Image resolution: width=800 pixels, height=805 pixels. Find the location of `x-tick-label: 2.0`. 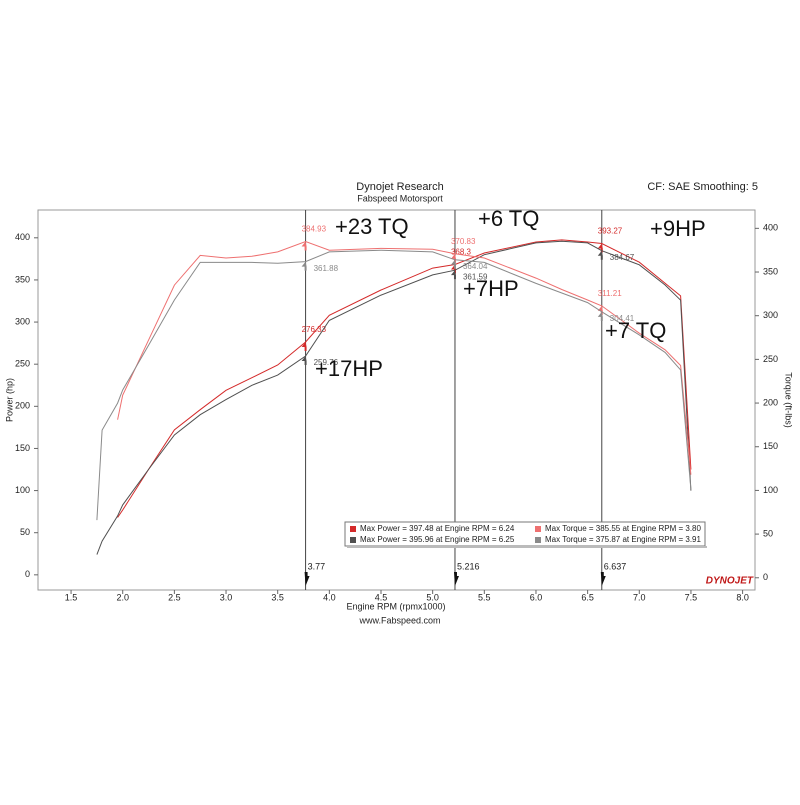

x-tick-label: 2.0 is located at coordinates (122, 597).